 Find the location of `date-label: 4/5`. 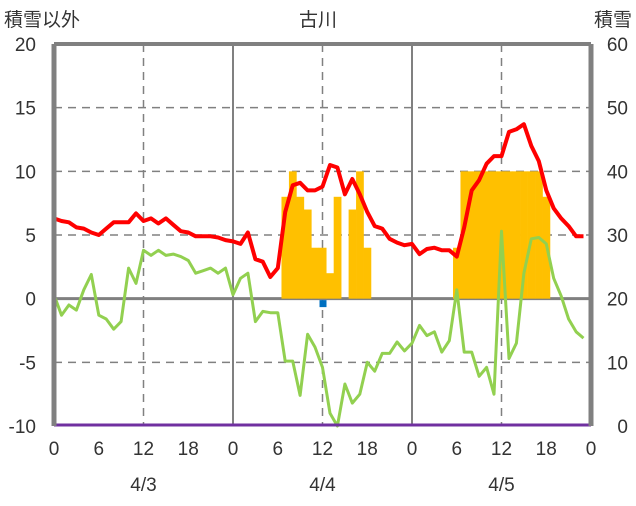

date-label: 4/5 is located at coordinates (501, 485).